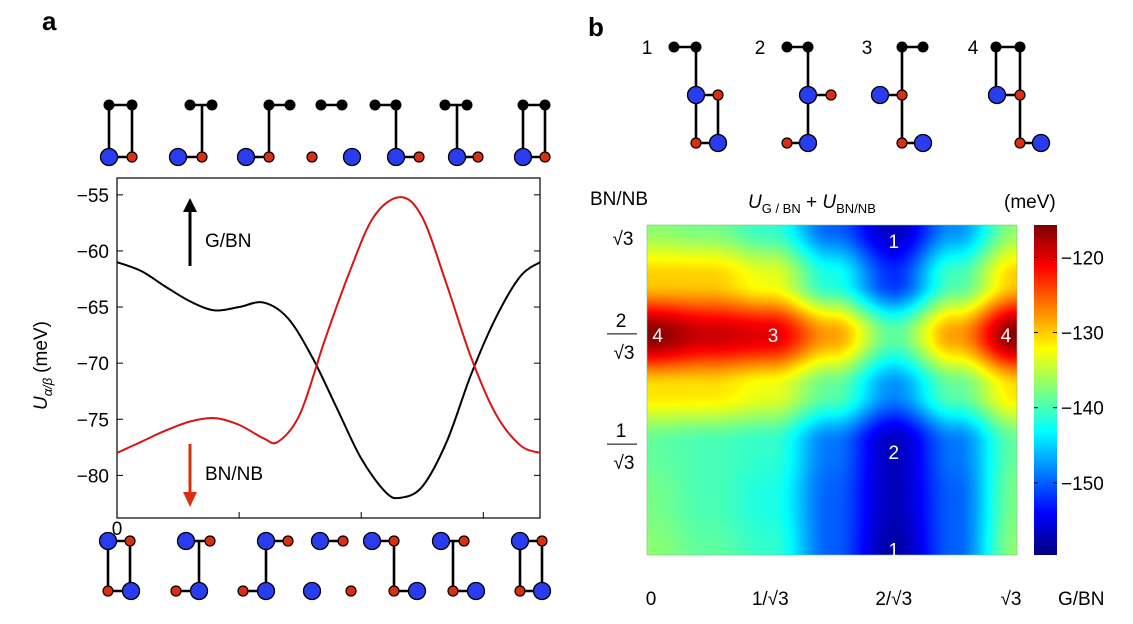 This screenshot has width=1133, height=624. Describe the element at coordinates (1082, 409) in the screenshot. I see `colorbar-tick-label: −140` at that location.